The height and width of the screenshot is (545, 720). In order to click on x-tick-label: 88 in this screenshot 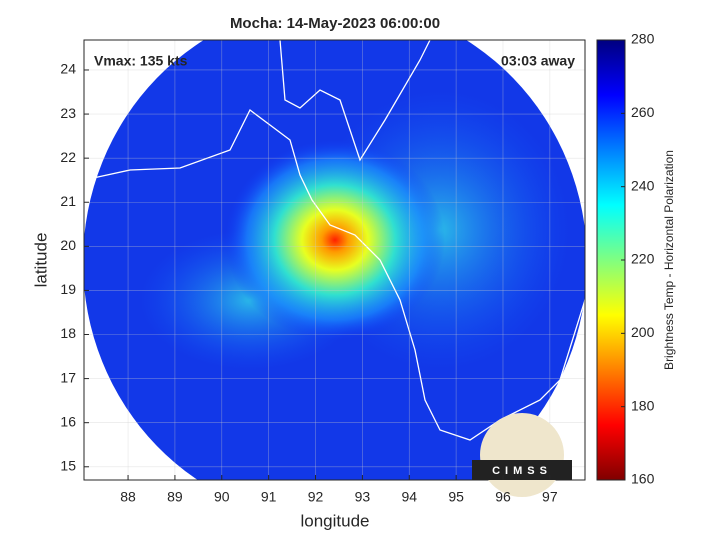, I will do `click(128, 497)`.